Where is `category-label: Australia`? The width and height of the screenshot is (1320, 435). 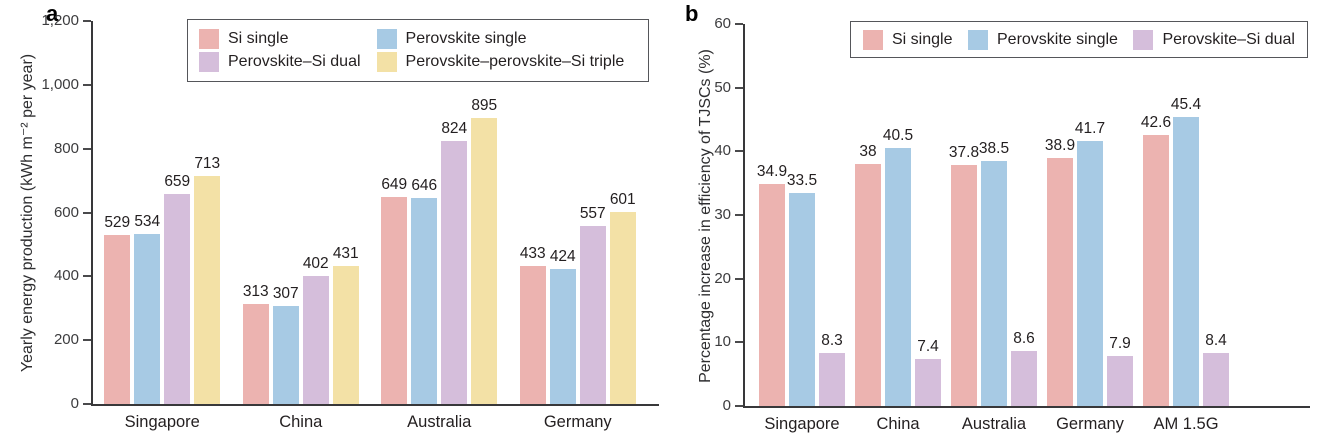 category-label: Australia is located at coordinates (439, 422).